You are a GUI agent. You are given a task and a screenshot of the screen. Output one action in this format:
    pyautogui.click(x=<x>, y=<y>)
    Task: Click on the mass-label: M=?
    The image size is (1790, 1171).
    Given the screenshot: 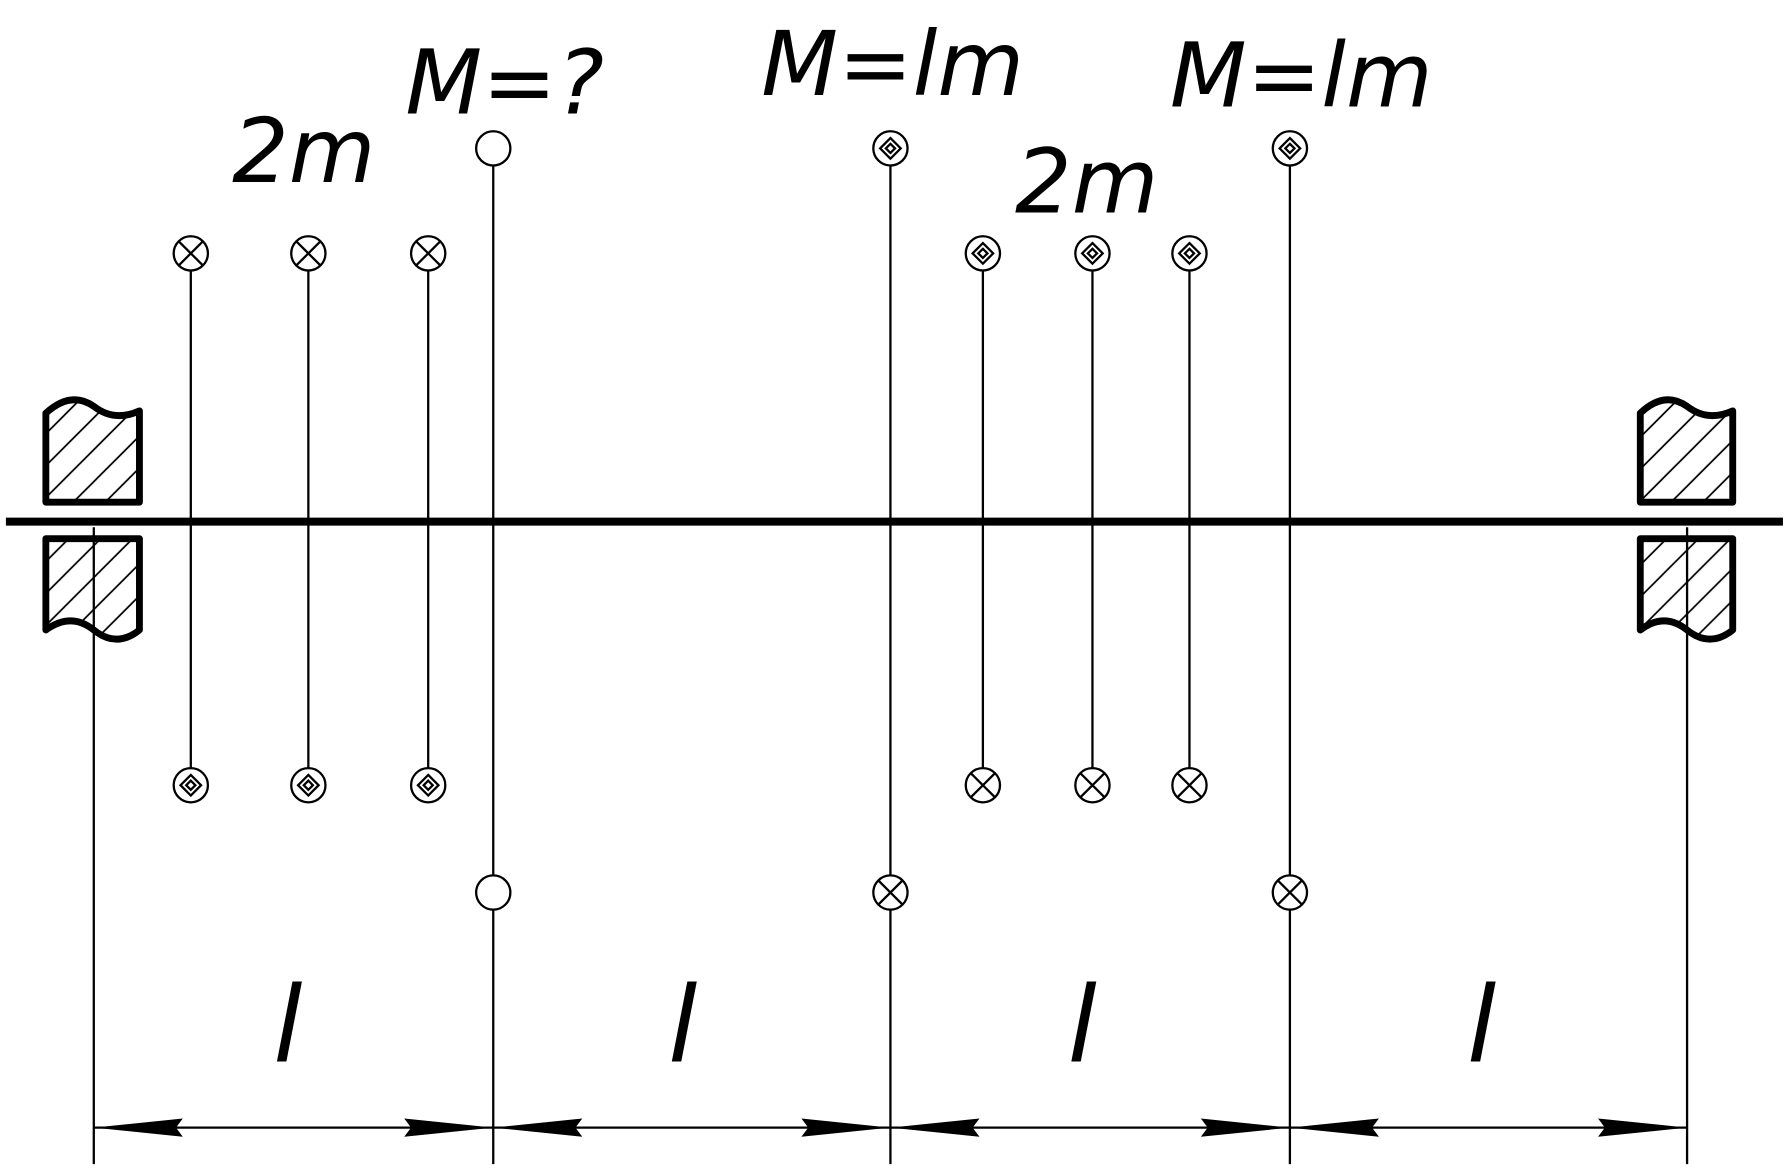 What is the action you would take?
    pyautogui.click(x=504, y=82)
    